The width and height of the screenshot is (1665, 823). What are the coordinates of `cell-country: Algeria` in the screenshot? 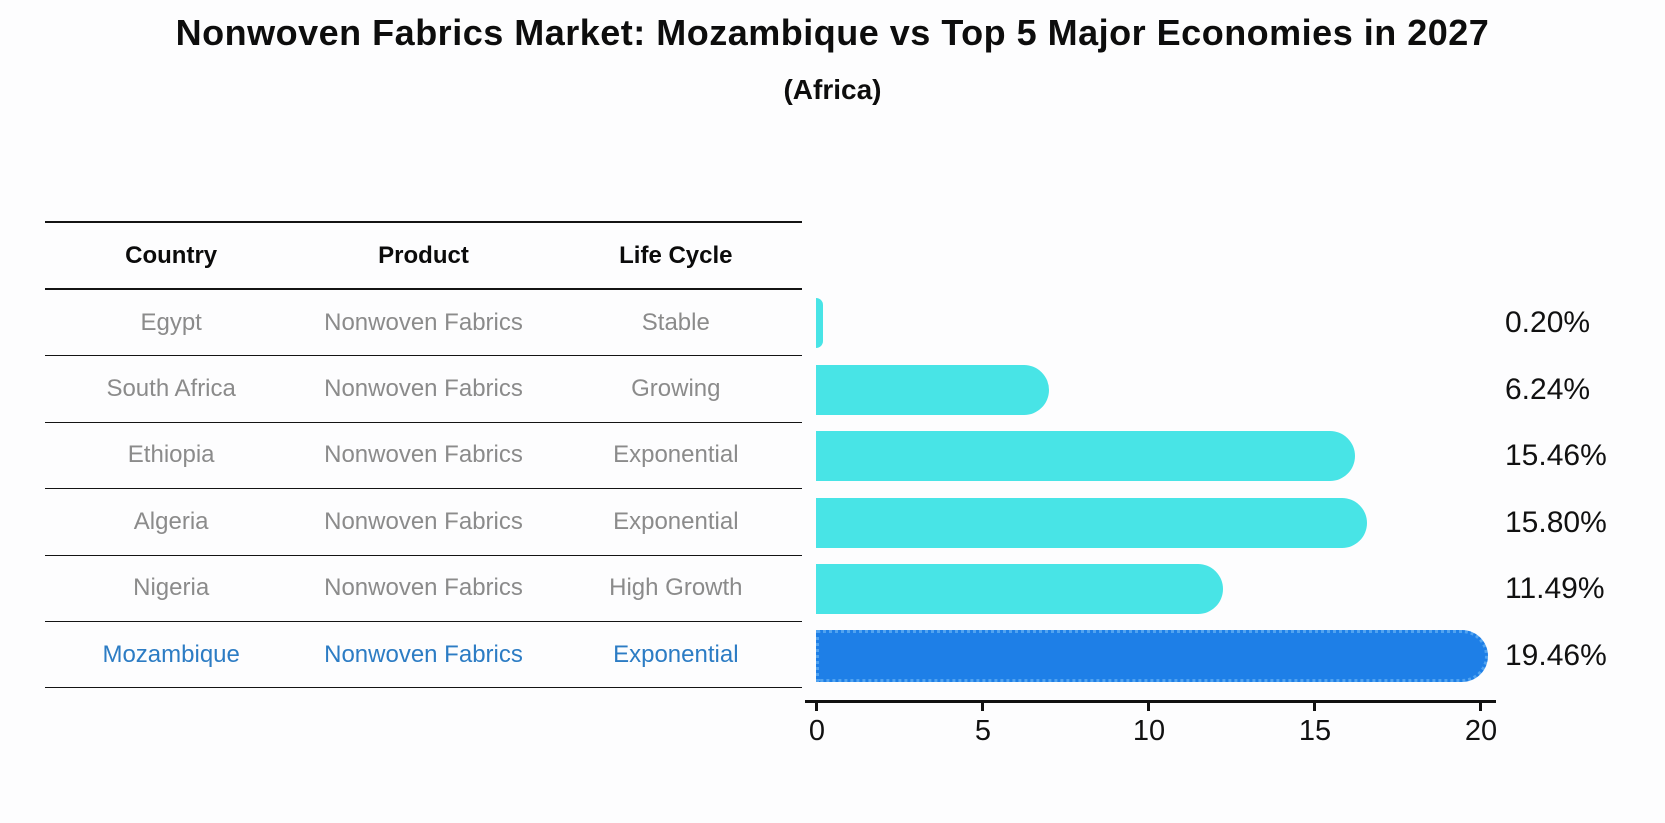 It's located at (171, 521).